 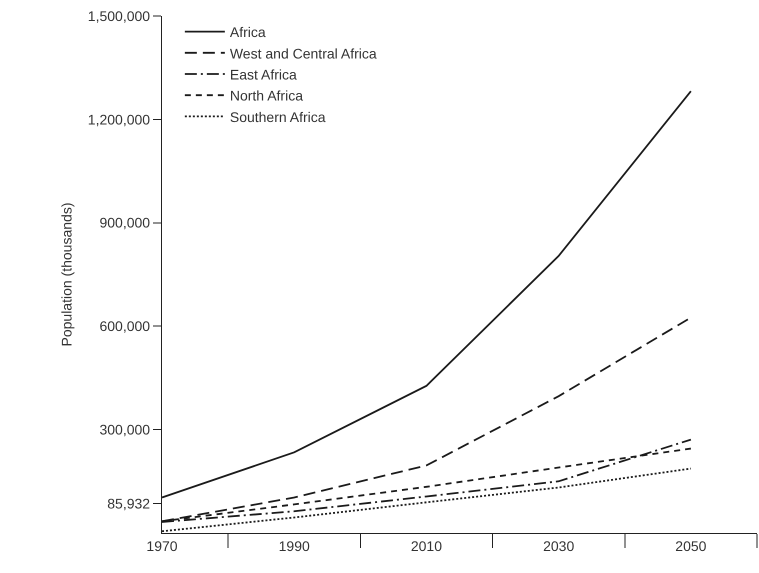 What do you see at coordinates (691, 546) in the screenshot?
I see `x-tick-label: 2050` at bounding box center [691, 546].